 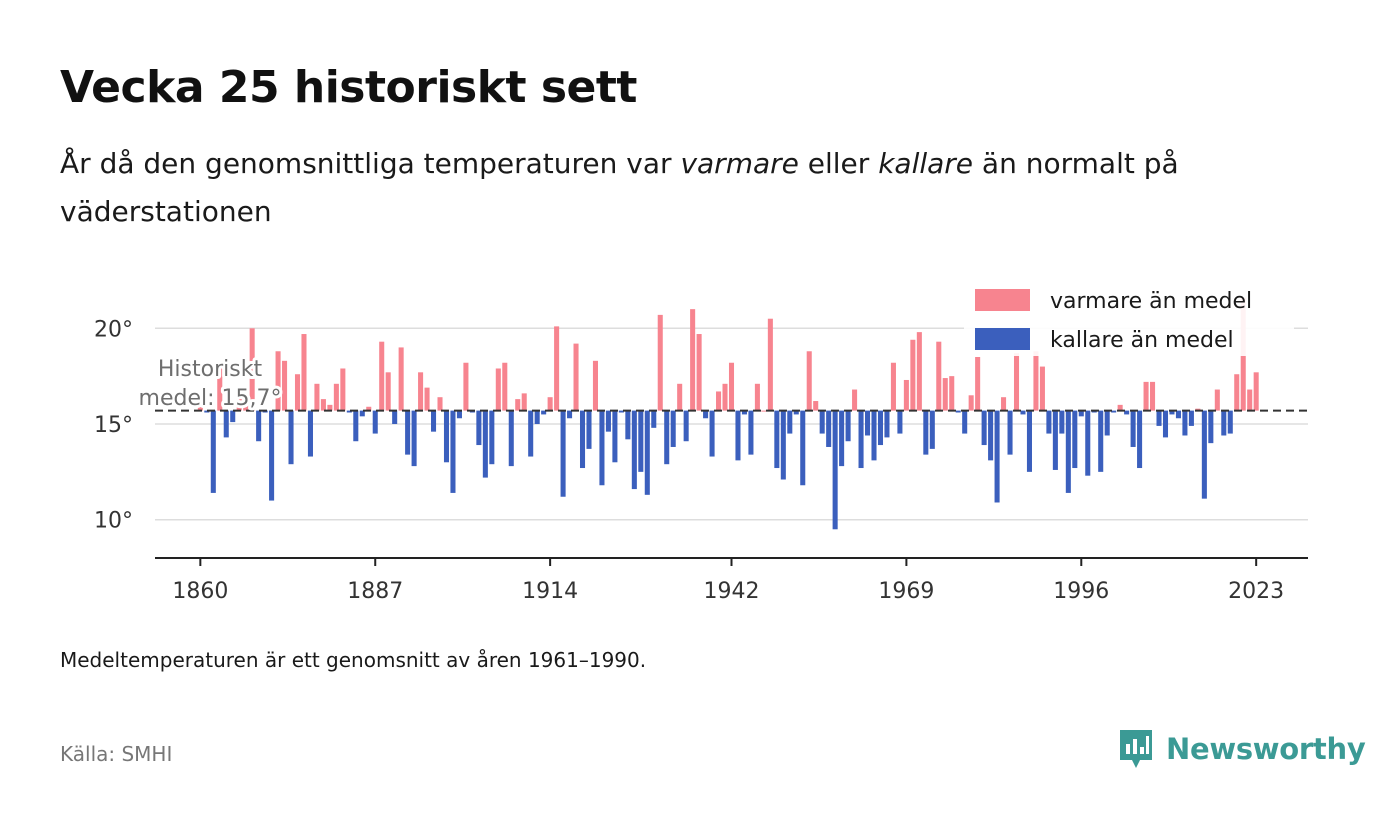 I want to click on bar-1996, so click(x=1081, y=413).